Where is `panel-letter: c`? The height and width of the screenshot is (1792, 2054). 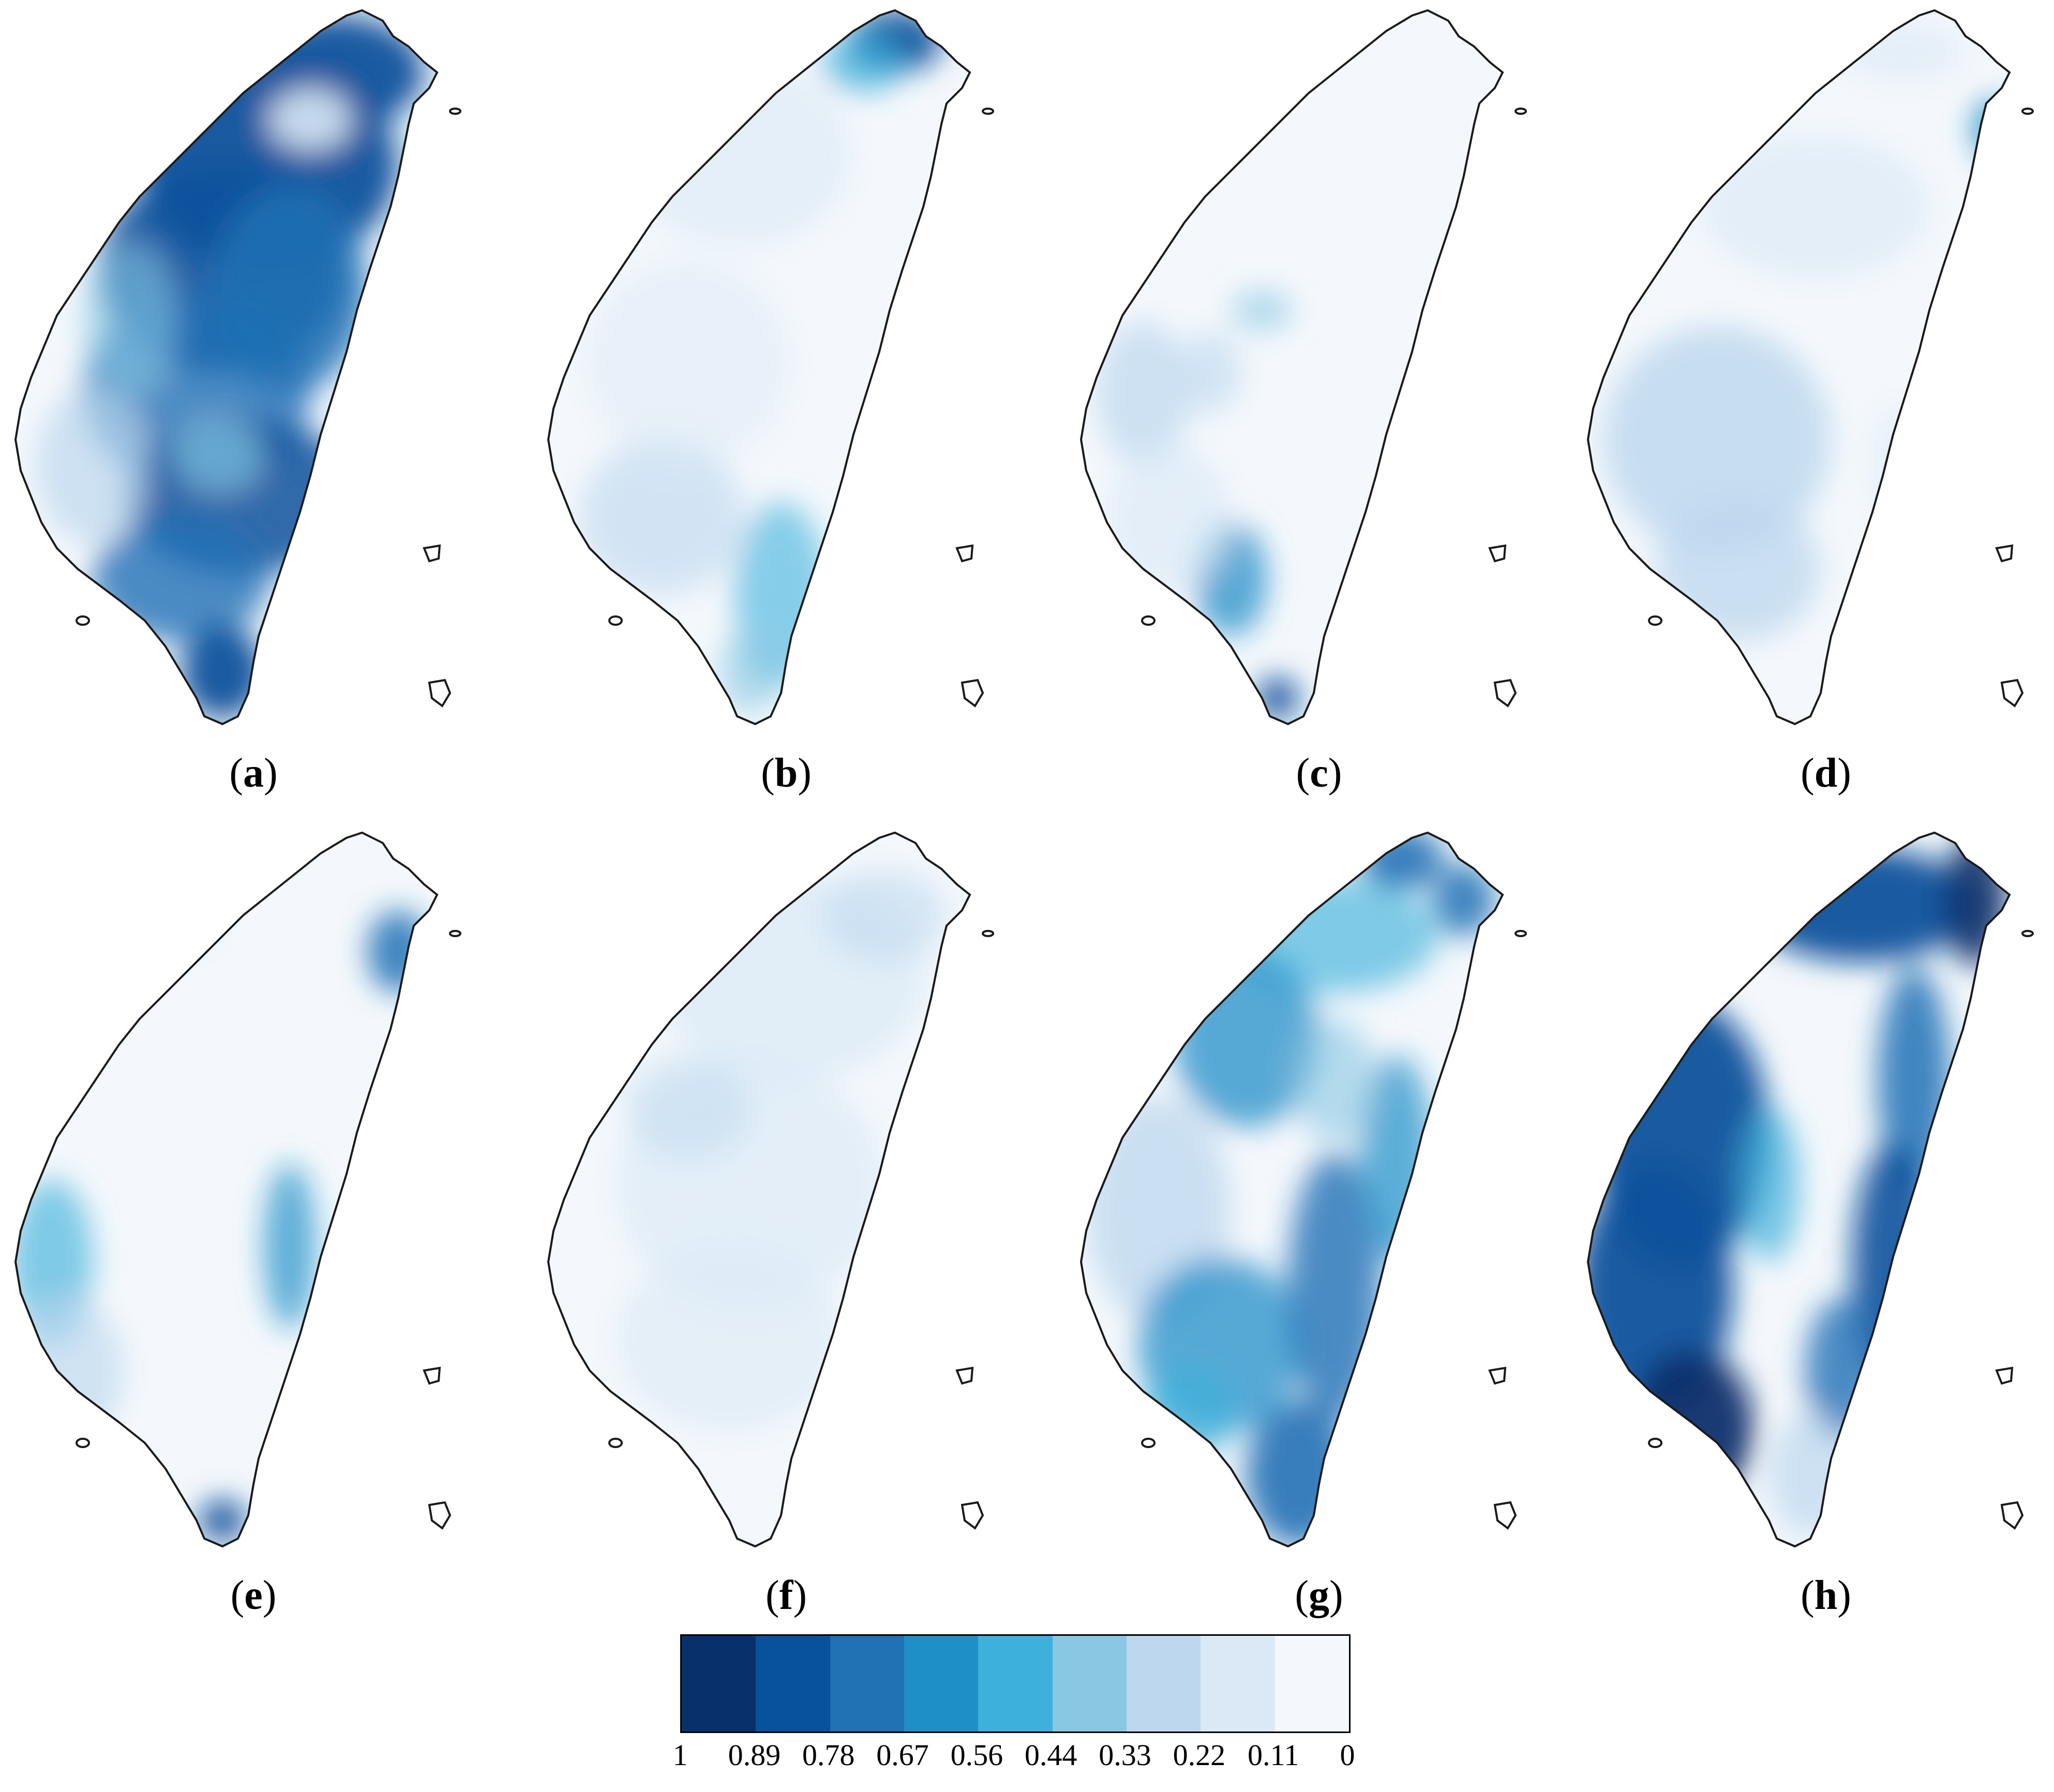
panel-letter: c is located at coordinates (1319, 773).